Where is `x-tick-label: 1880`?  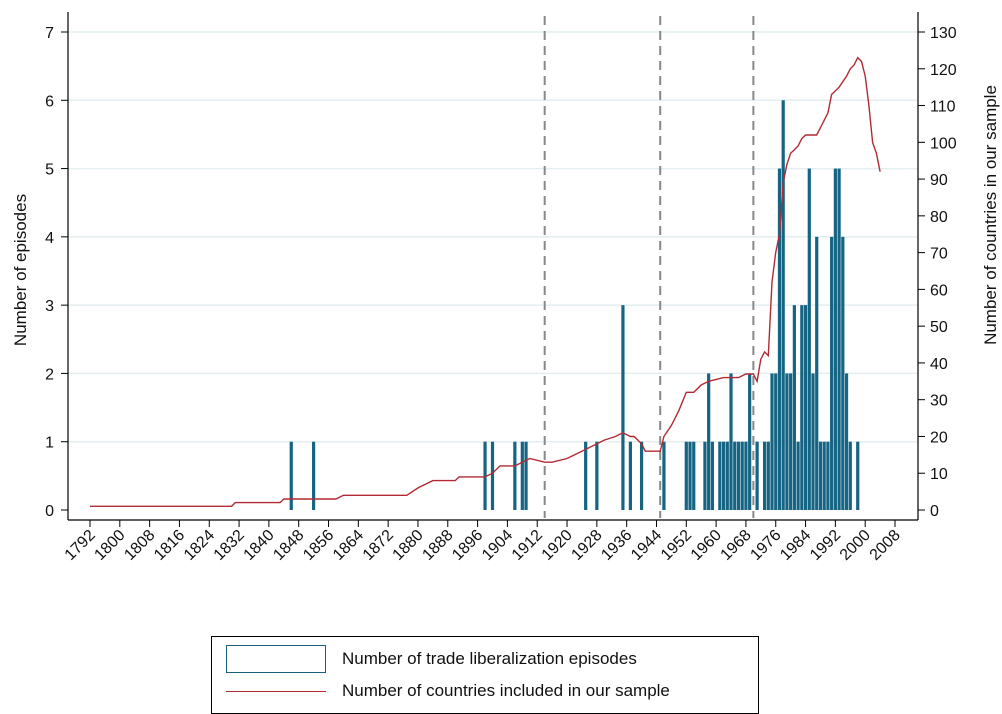
x-tick-label: 1880 is located at coordinates (408, 545).